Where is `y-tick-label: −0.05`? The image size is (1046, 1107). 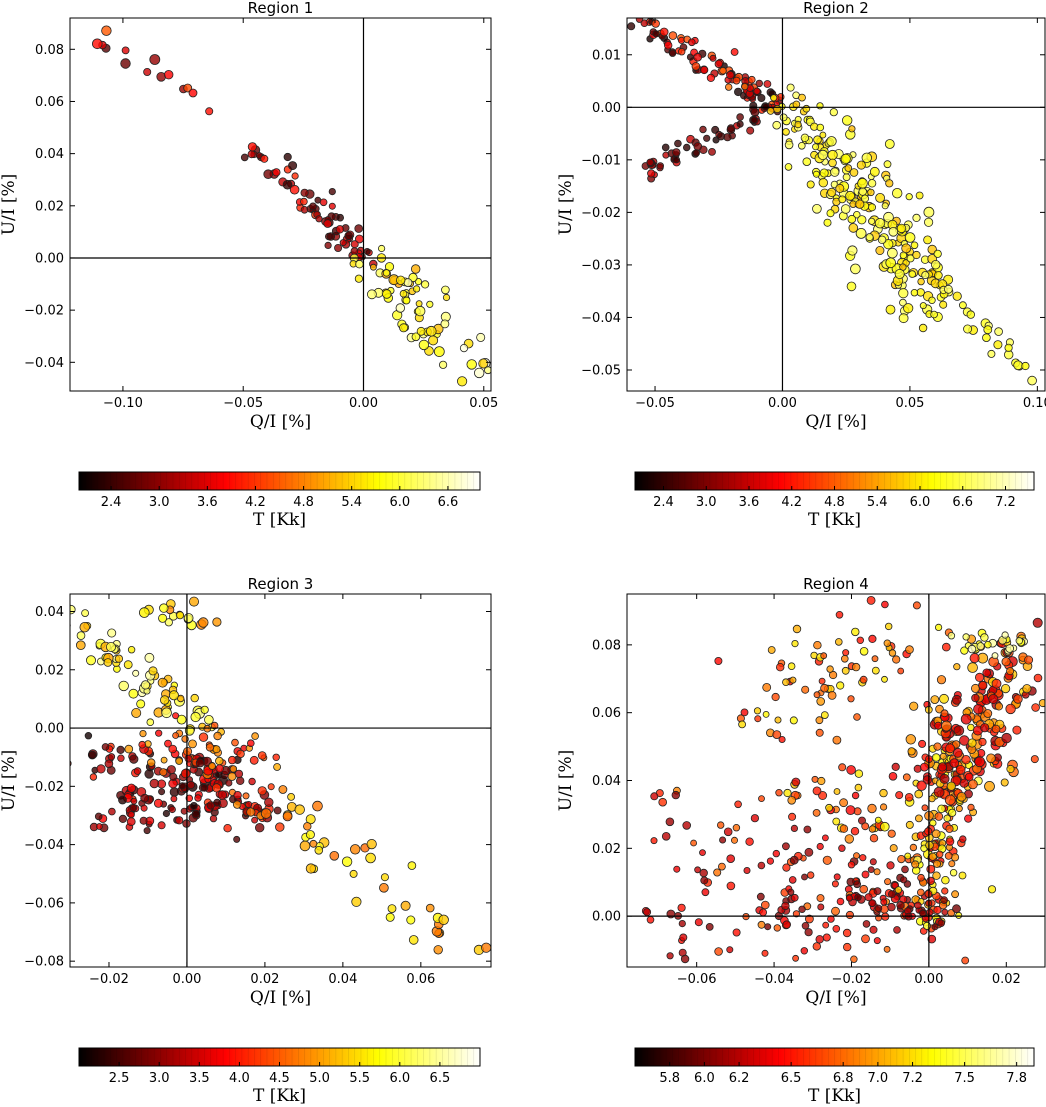 y-tick-label: −0.05 is located at coordinates (601, 370).